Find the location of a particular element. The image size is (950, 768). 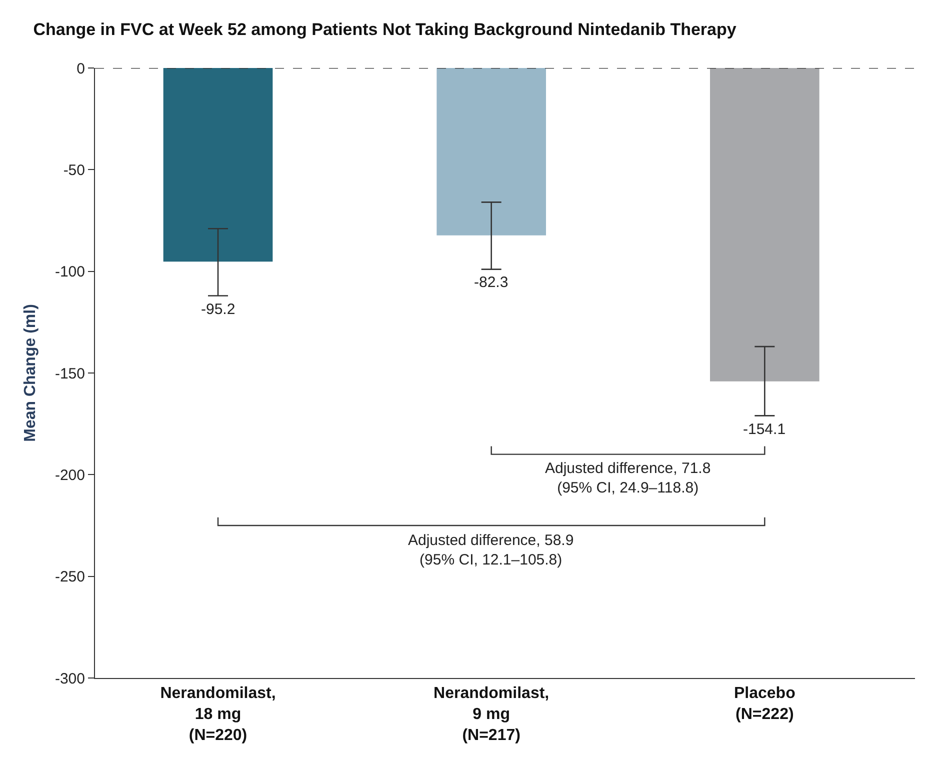

data-label: -95.2 is located at coordinates (218, 309).